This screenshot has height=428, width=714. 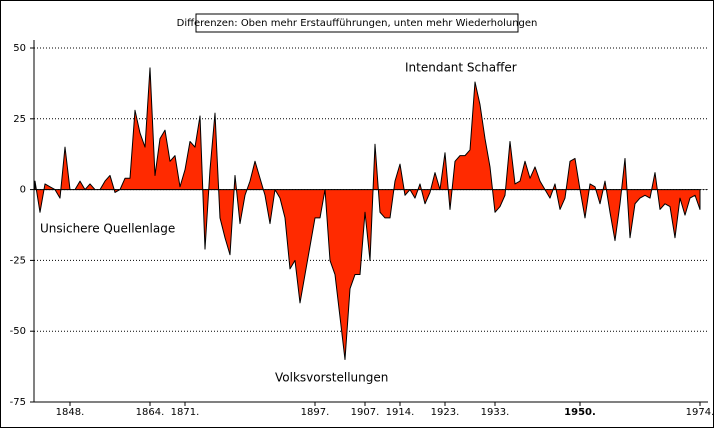 I want to click on x-tick-label: 1907., so click(x=365, y=412).